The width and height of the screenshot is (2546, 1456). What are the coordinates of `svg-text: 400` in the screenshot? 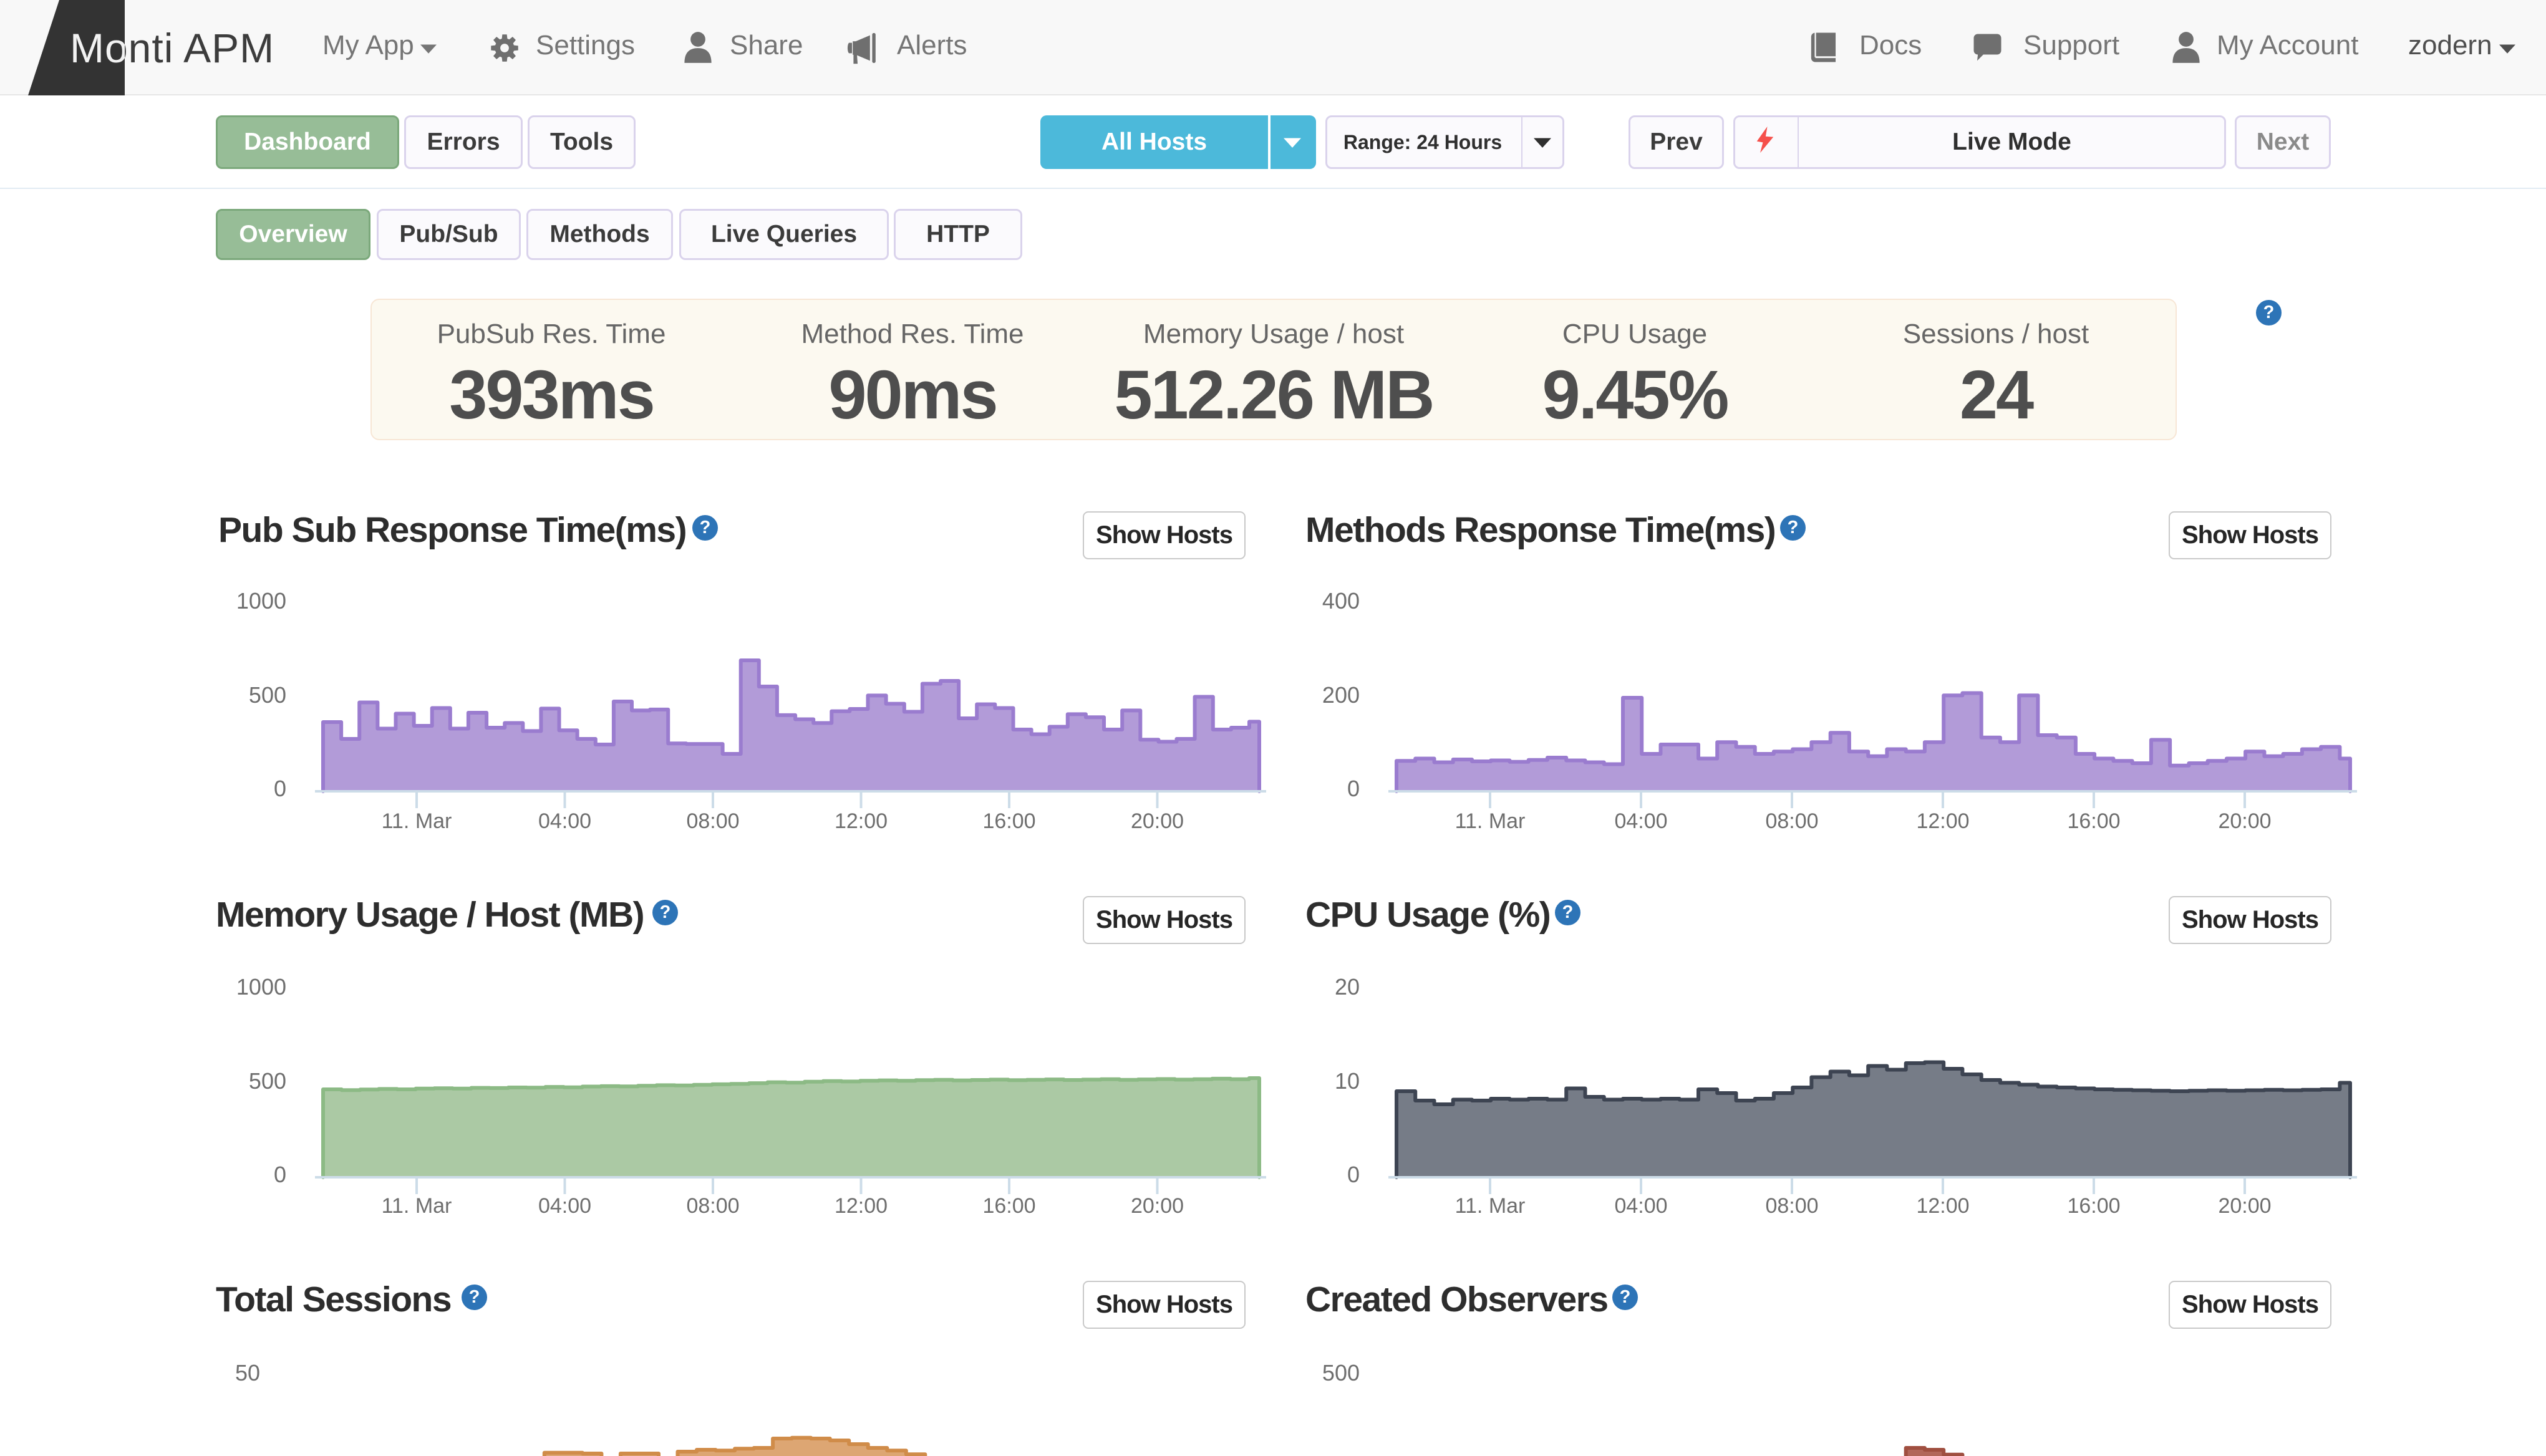 It's located at (1341, 601).